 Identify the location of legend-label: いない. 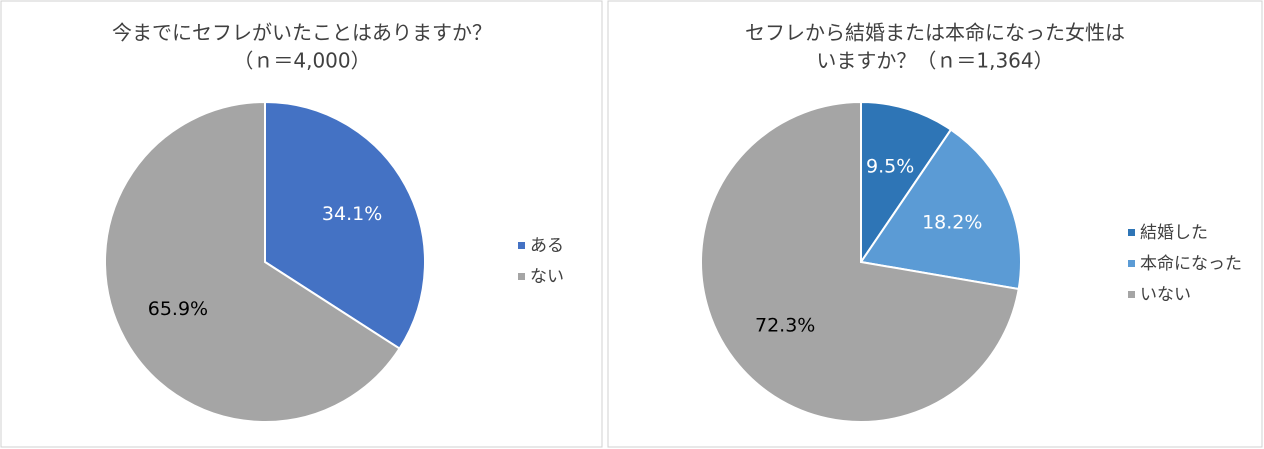
(1165, 295).